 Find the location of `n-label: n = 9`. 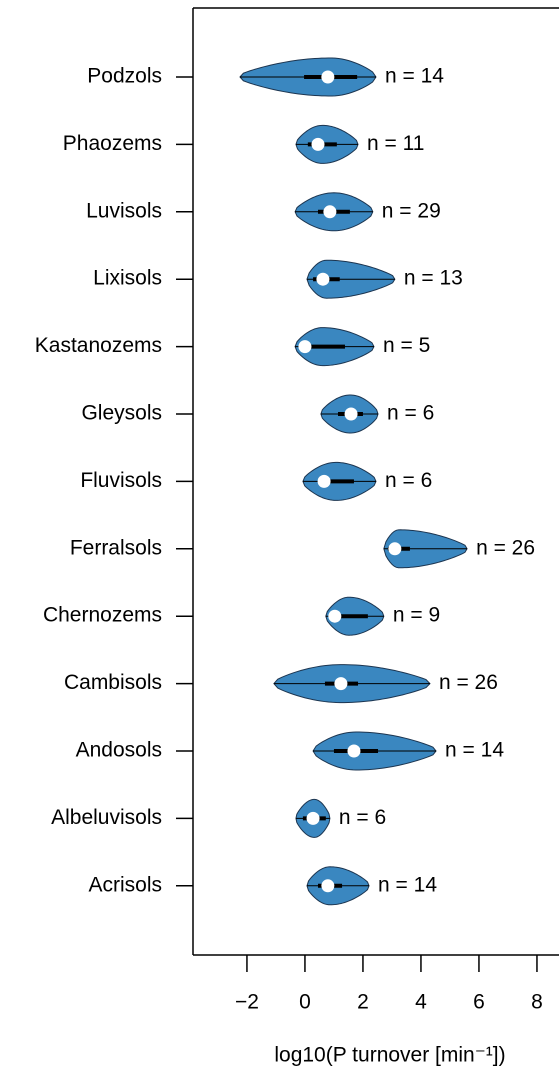

n-label: n = 9 is located at coordinates (416, 615).